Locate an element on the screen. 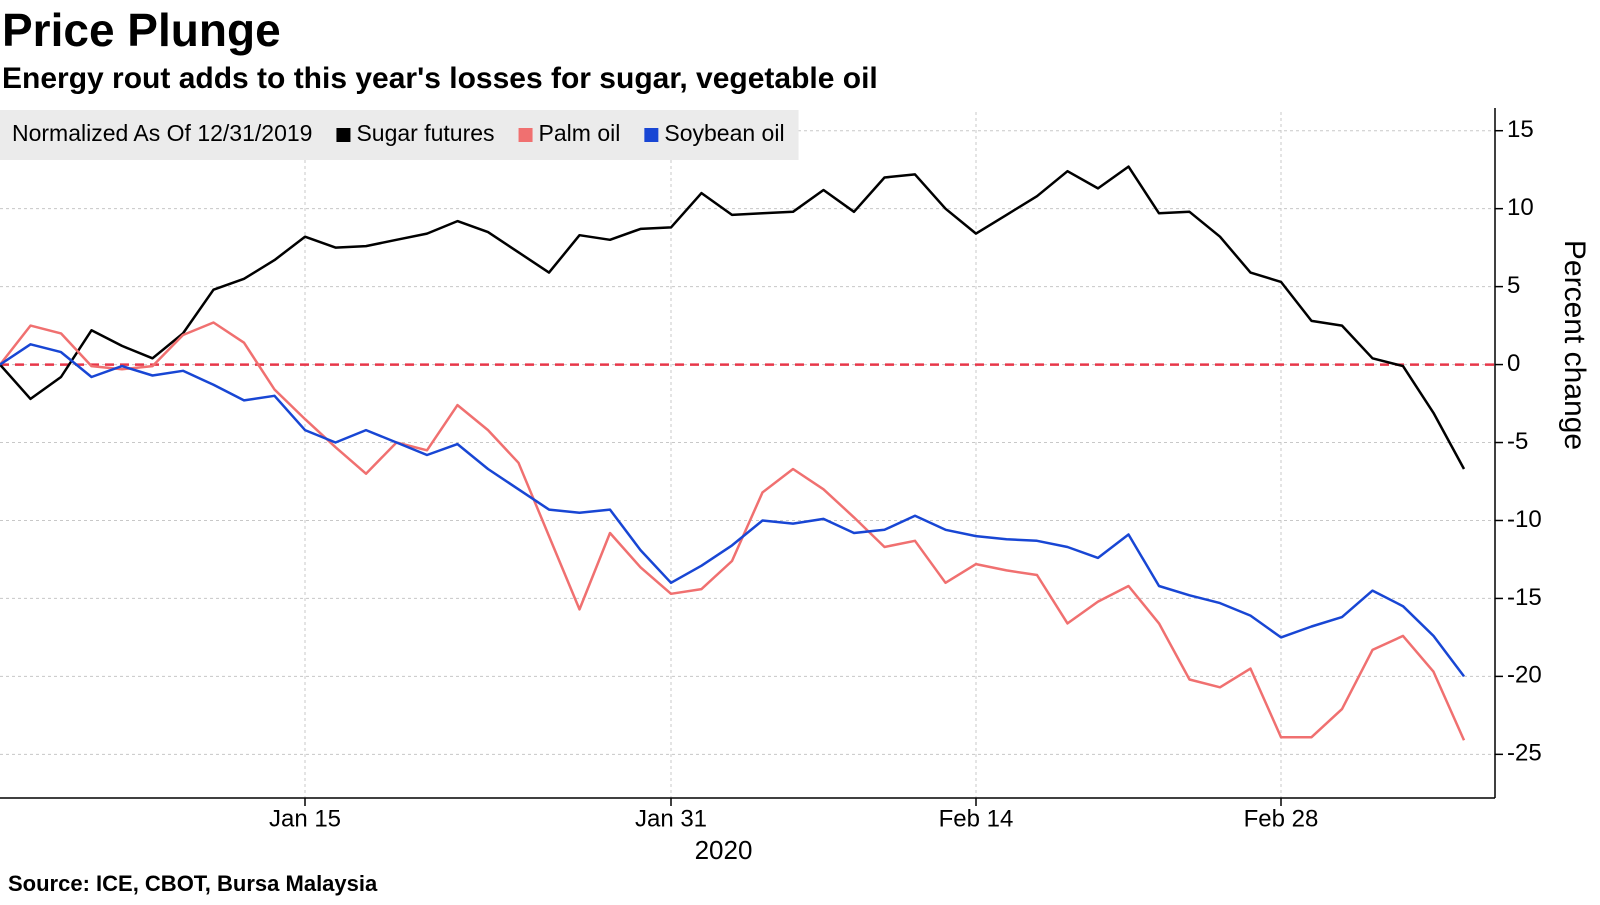  x-tick-label: Jan 31 is located at coordinates (671, 818).